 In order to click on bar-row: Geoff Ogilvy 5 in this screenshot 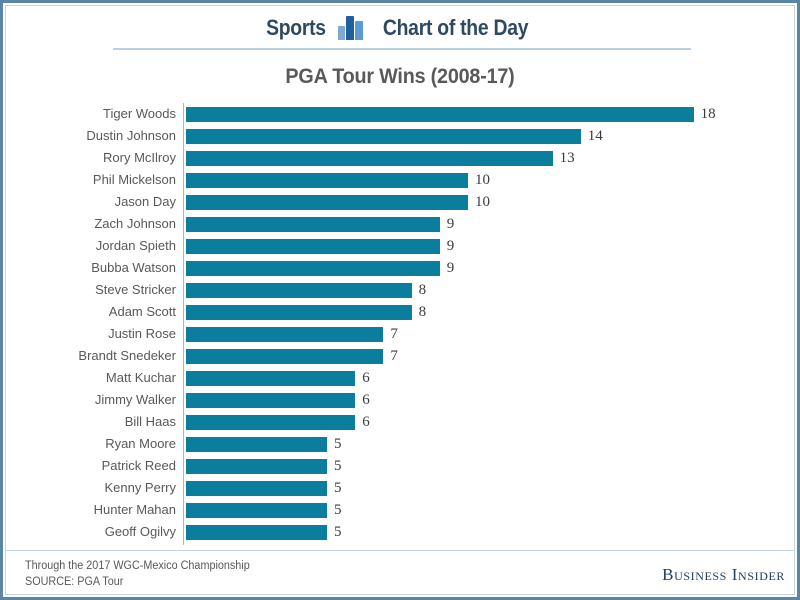, I will do `click(400, 532)`.